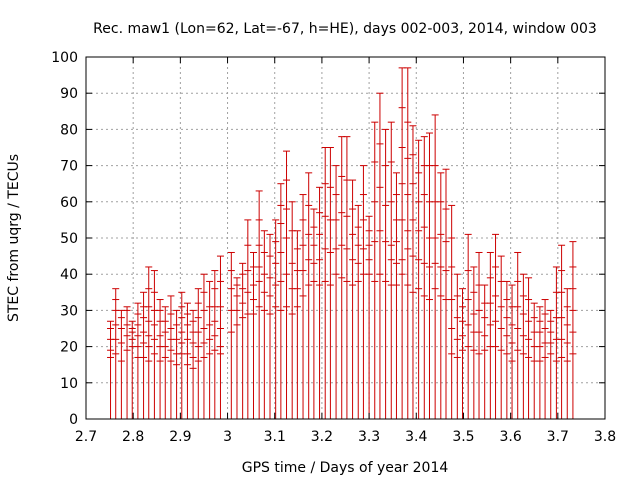 This screenshot has width=640, height=480. Describe the element at coordinates (64, 58) in the screenshot. I see `y-tick-label: 100` at that location.